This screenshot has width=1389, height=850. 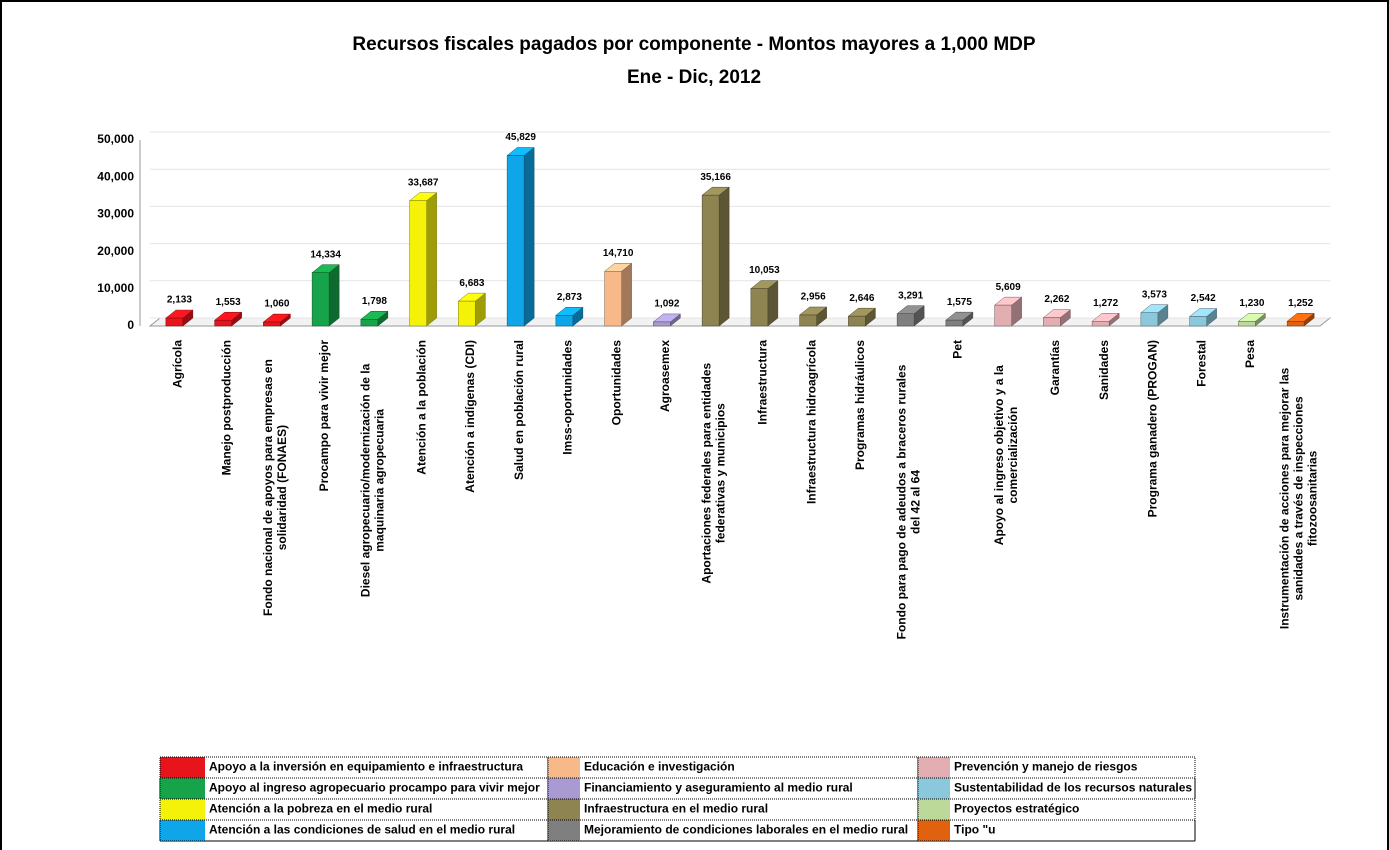 I want to click on chart-subtitle: Ene - Dic, 2012, so click(x=694, y=77).